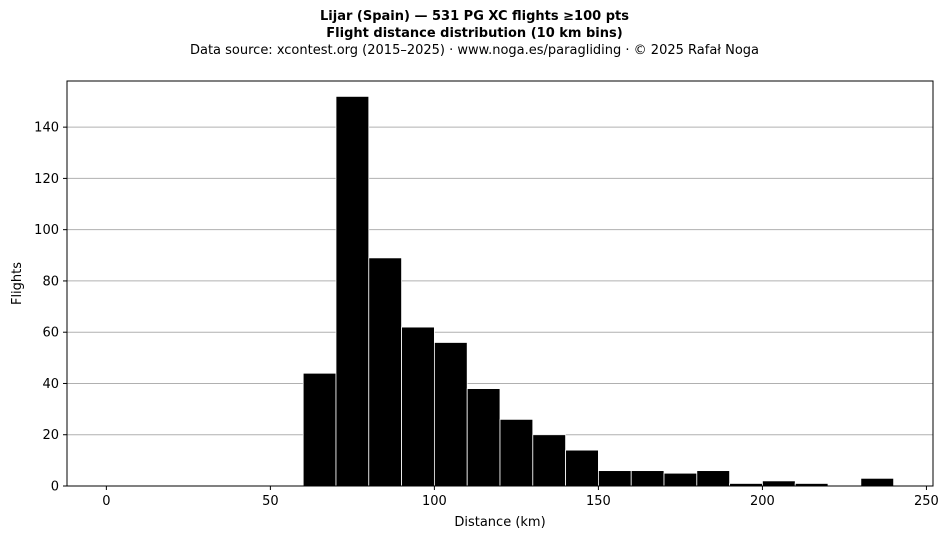 The height and width of the screenshot is (539, 949). What do you see at coordinates (418, 406) in the screenshot?
I see `bar-90-100km` at bounding box center [418, 406].